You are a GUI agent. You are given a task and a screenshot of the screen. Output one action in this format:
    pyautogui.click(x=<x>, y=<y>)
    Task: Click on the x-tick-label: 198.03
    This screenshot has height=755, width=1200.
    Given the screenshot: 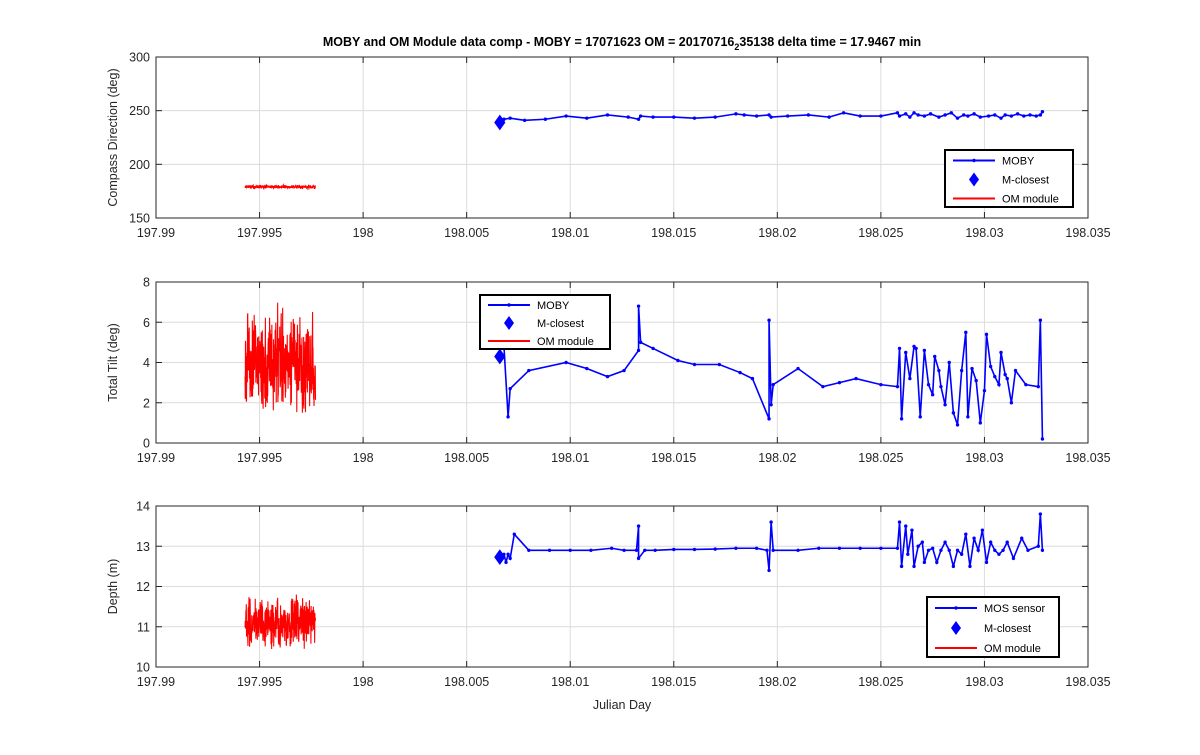 What is the action you would take?
    pyautogui.click(x=984, y=233)
    